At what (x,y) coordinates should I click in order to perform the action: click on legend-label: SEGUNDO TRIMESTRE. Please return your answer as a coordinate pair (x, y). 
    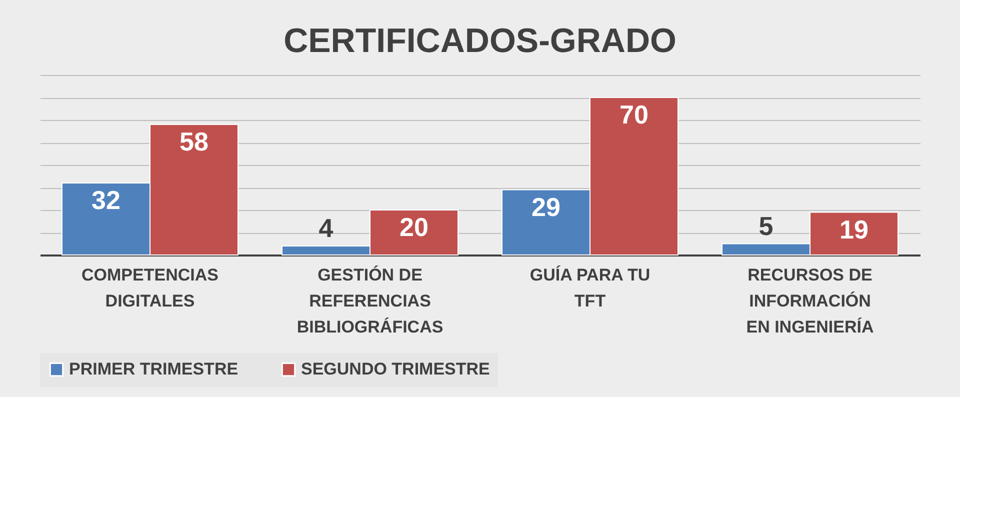
    Looking at the image, I should click on (395, 369).